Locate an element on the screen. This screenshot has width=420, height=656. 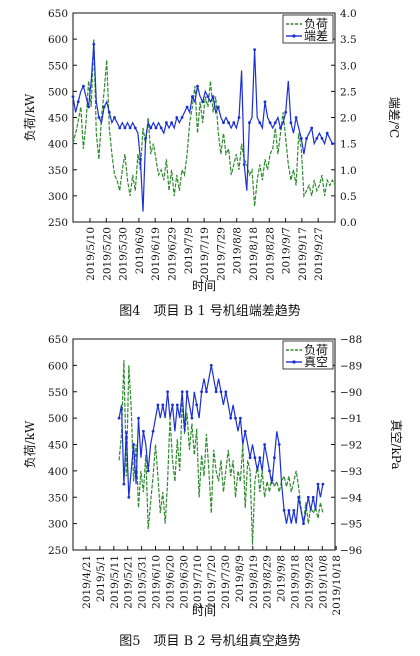
x-tick-label: 2019/7/9 is located at coordinates (189, 250).